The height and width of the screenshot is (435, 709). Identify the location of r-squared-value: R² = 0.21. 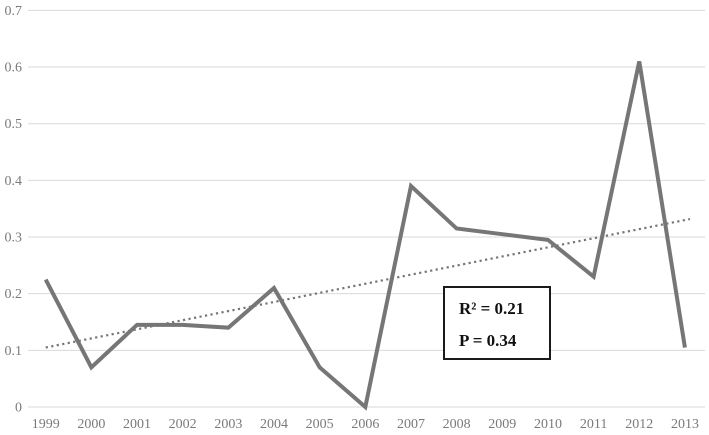
(492, 308).